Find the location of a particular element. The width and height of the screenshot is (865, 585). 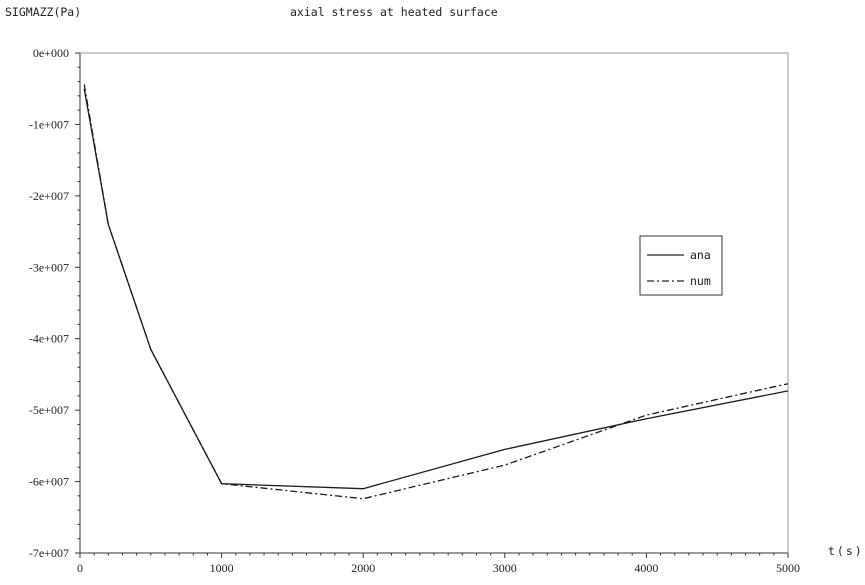

y-tick-label: -1e+007 is located at coordinates (49, 124).